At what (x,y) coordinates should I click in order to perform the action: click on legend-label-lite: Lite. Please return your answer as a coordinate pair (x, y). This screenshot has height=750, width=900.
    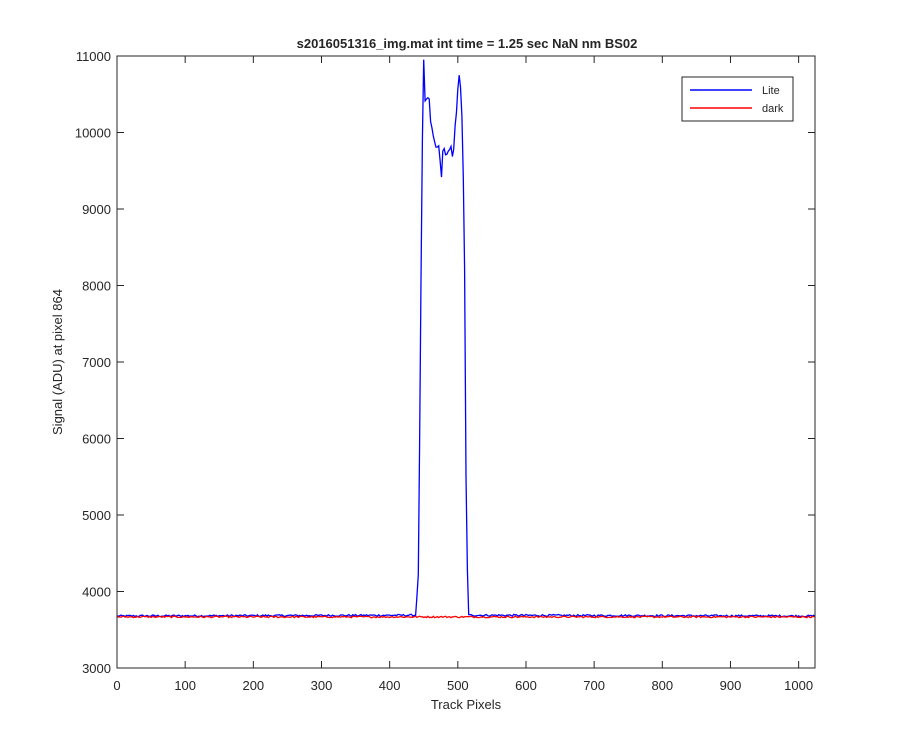
    Looking at the image, I should click on (771, 91).